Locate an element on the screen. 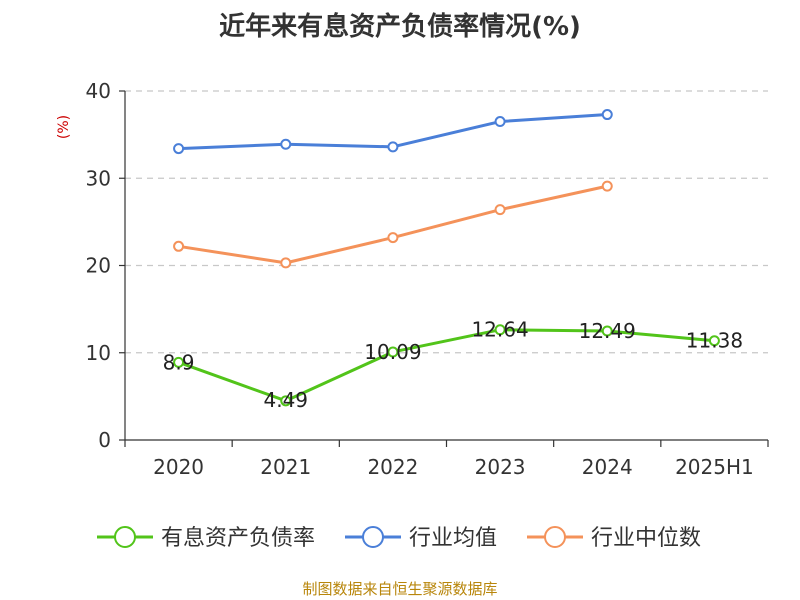 The width and height of the screenshot is (800, 600). data-label-5: 11.38 is located at coordinates (714, 341).